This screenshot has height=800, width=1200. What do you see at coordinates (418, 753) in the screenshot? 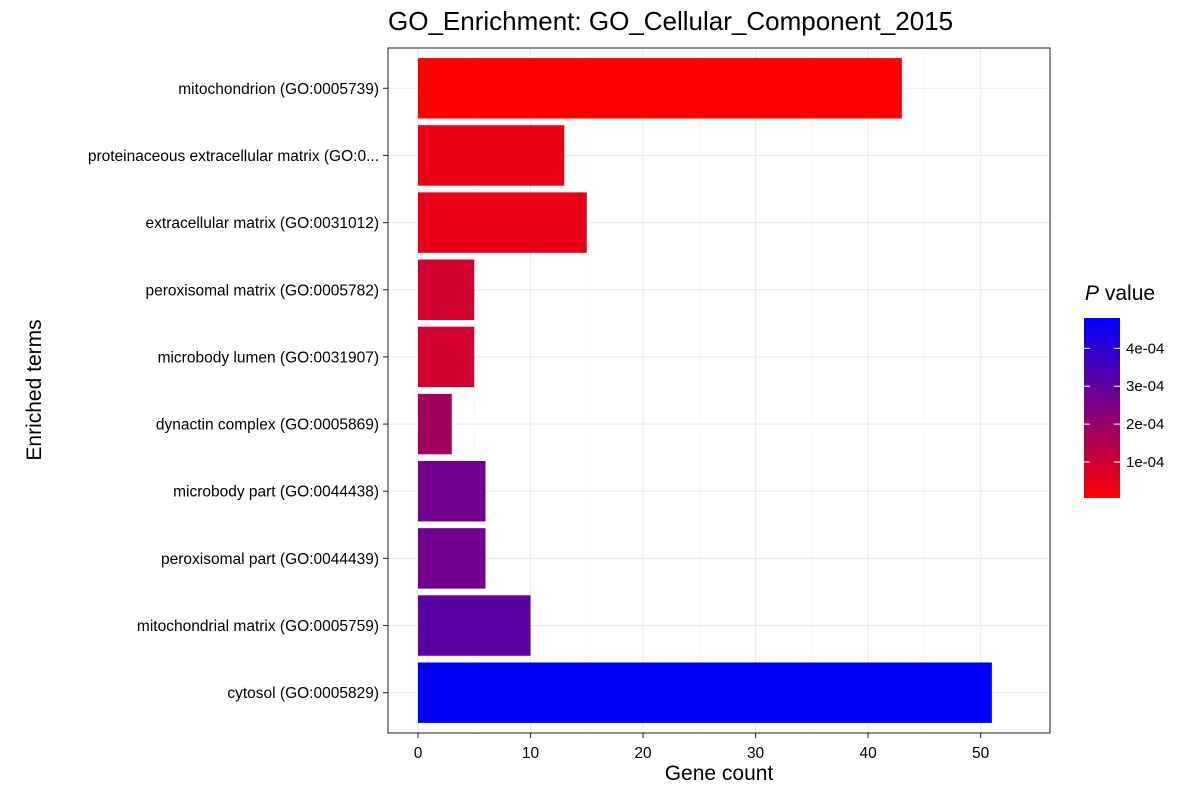
I see `x-tick-label: 0` at bounding box center [418, 753].